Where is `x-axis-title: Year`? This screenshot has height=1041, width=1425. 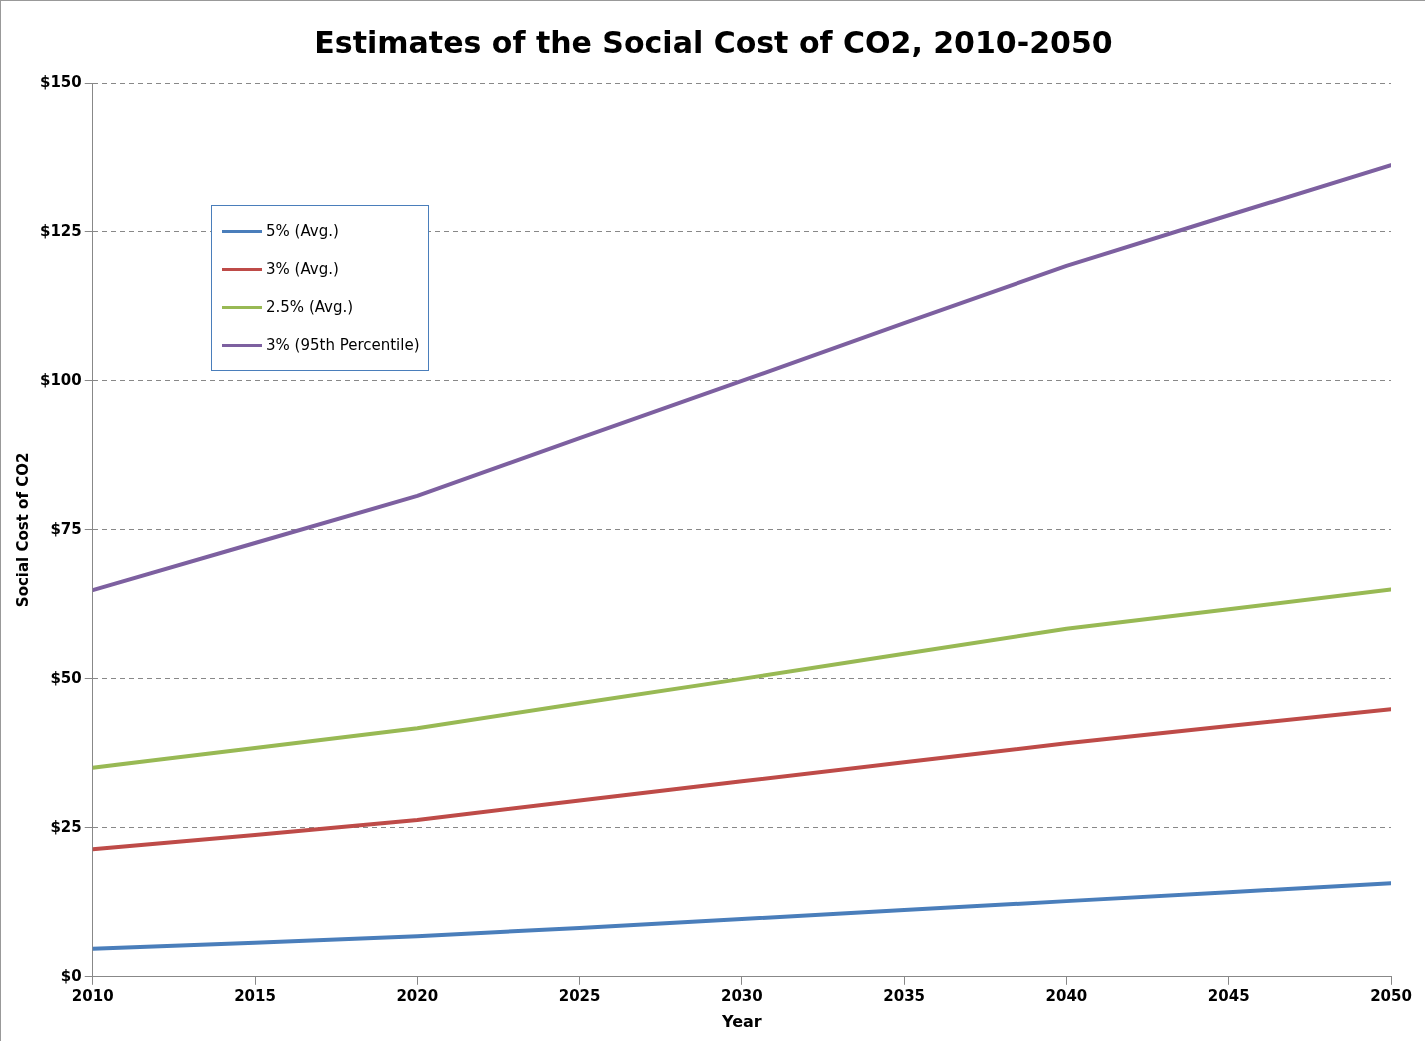
x-axis-title: Year is located at coordinates (741, 1021).